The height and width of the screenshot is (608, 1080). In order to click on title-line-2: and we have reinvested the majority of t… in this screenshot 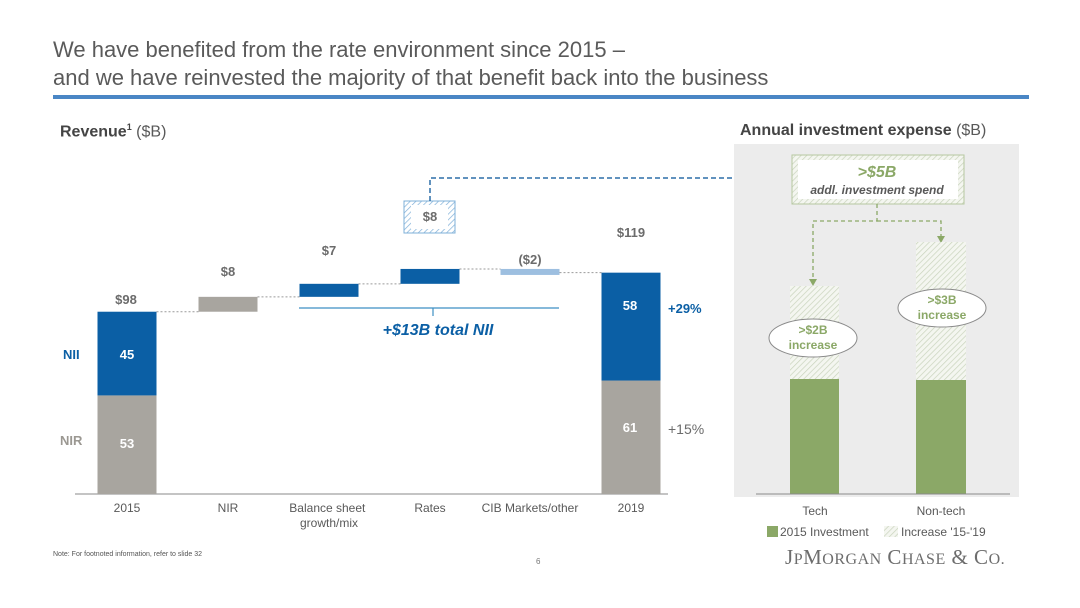, I will do `click(411, 77)`.